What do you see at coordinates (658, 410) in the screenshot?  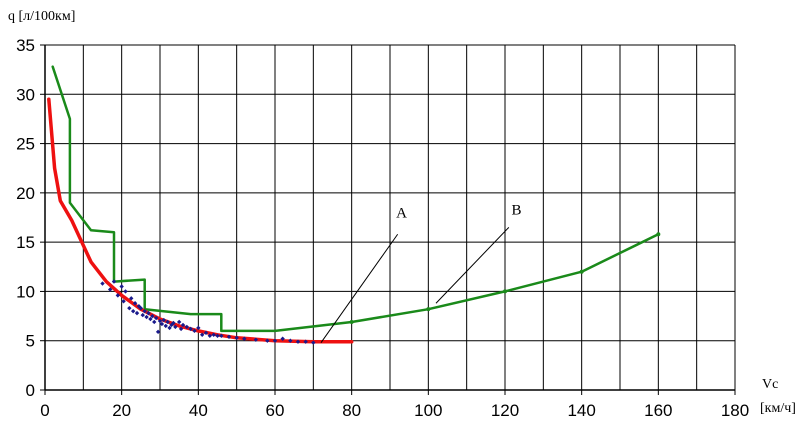 I see `x-tick-label-160: 160` at bounding box center [658, 410].